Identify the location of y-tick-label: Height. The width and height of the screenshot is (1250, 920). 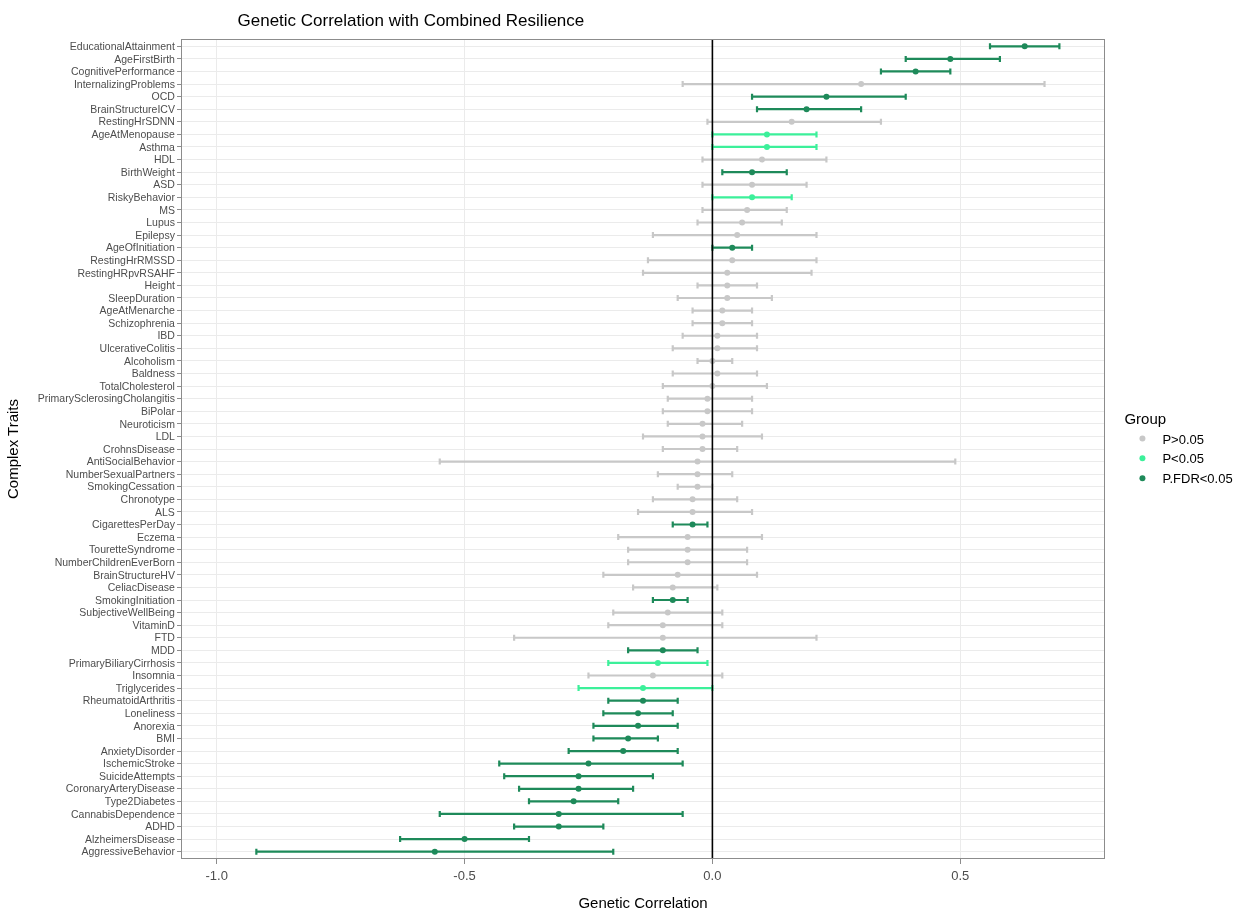
(159, 285).